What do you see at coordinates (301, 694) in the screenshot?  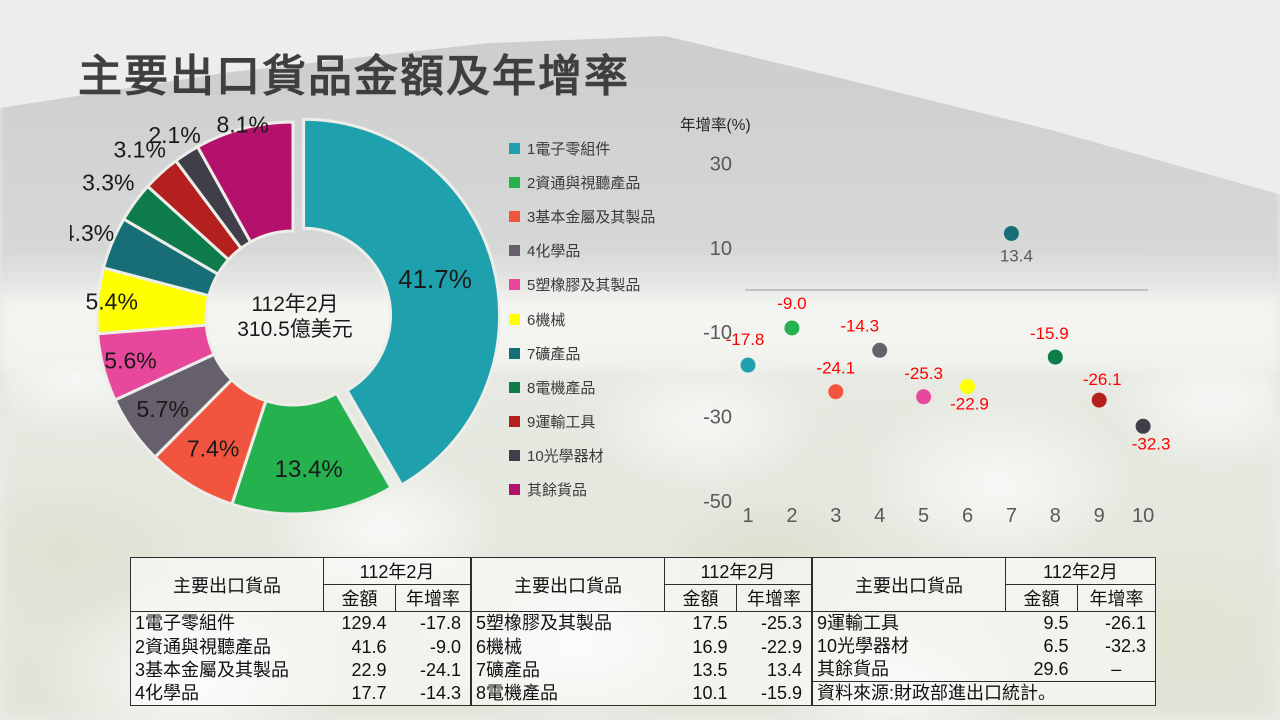 I see `table-row: 4化學品 17.7 -14.3` at bounding box center [301, 694].